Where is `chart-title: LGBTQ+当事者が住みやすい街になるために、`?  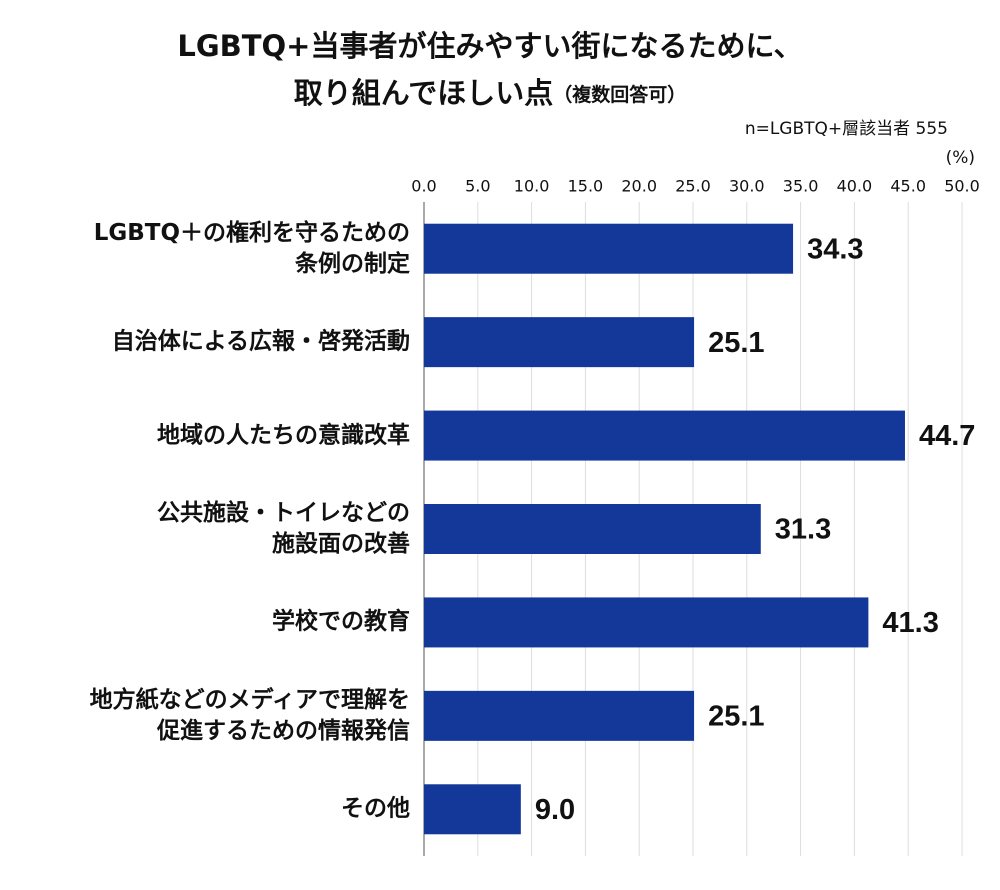
chart-title: LGBTQ+当事者が住みやすい街になるために、 is located at coordinates (489, 46).